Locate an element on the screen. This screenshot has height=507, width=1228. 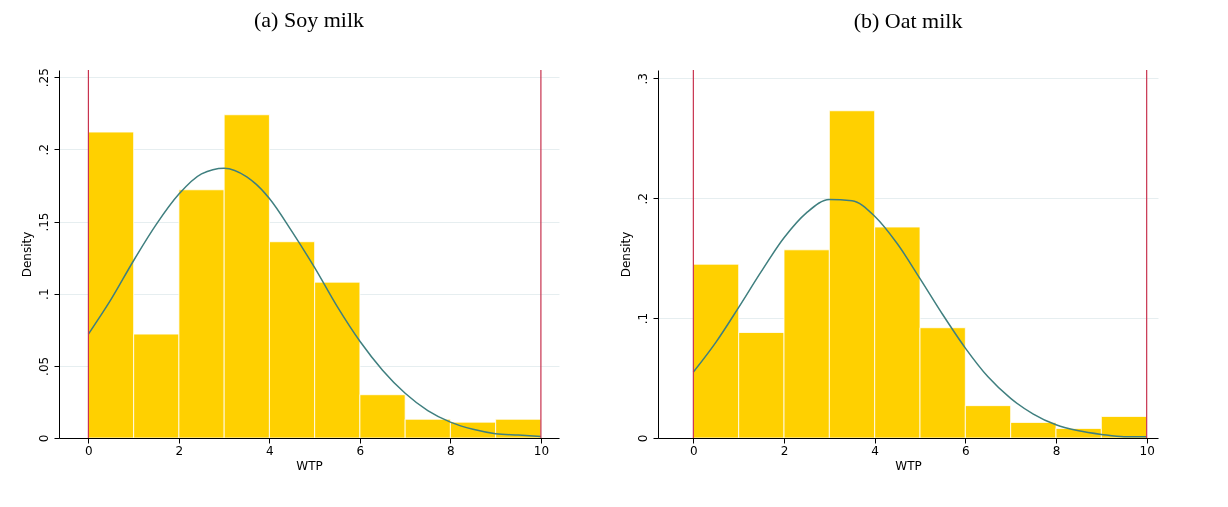
y-tick-label: .15 is located at coordinates (43, 222).